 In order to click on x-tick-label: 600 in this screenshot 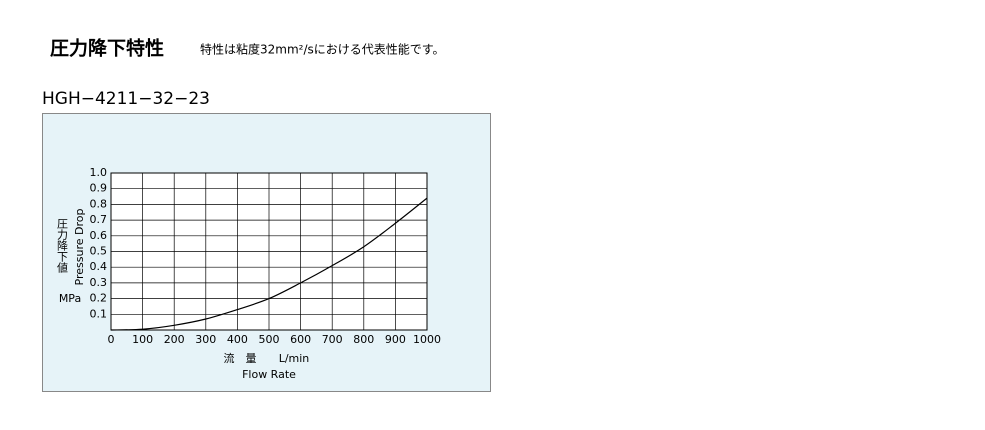, I will do `click(300, 339)`.